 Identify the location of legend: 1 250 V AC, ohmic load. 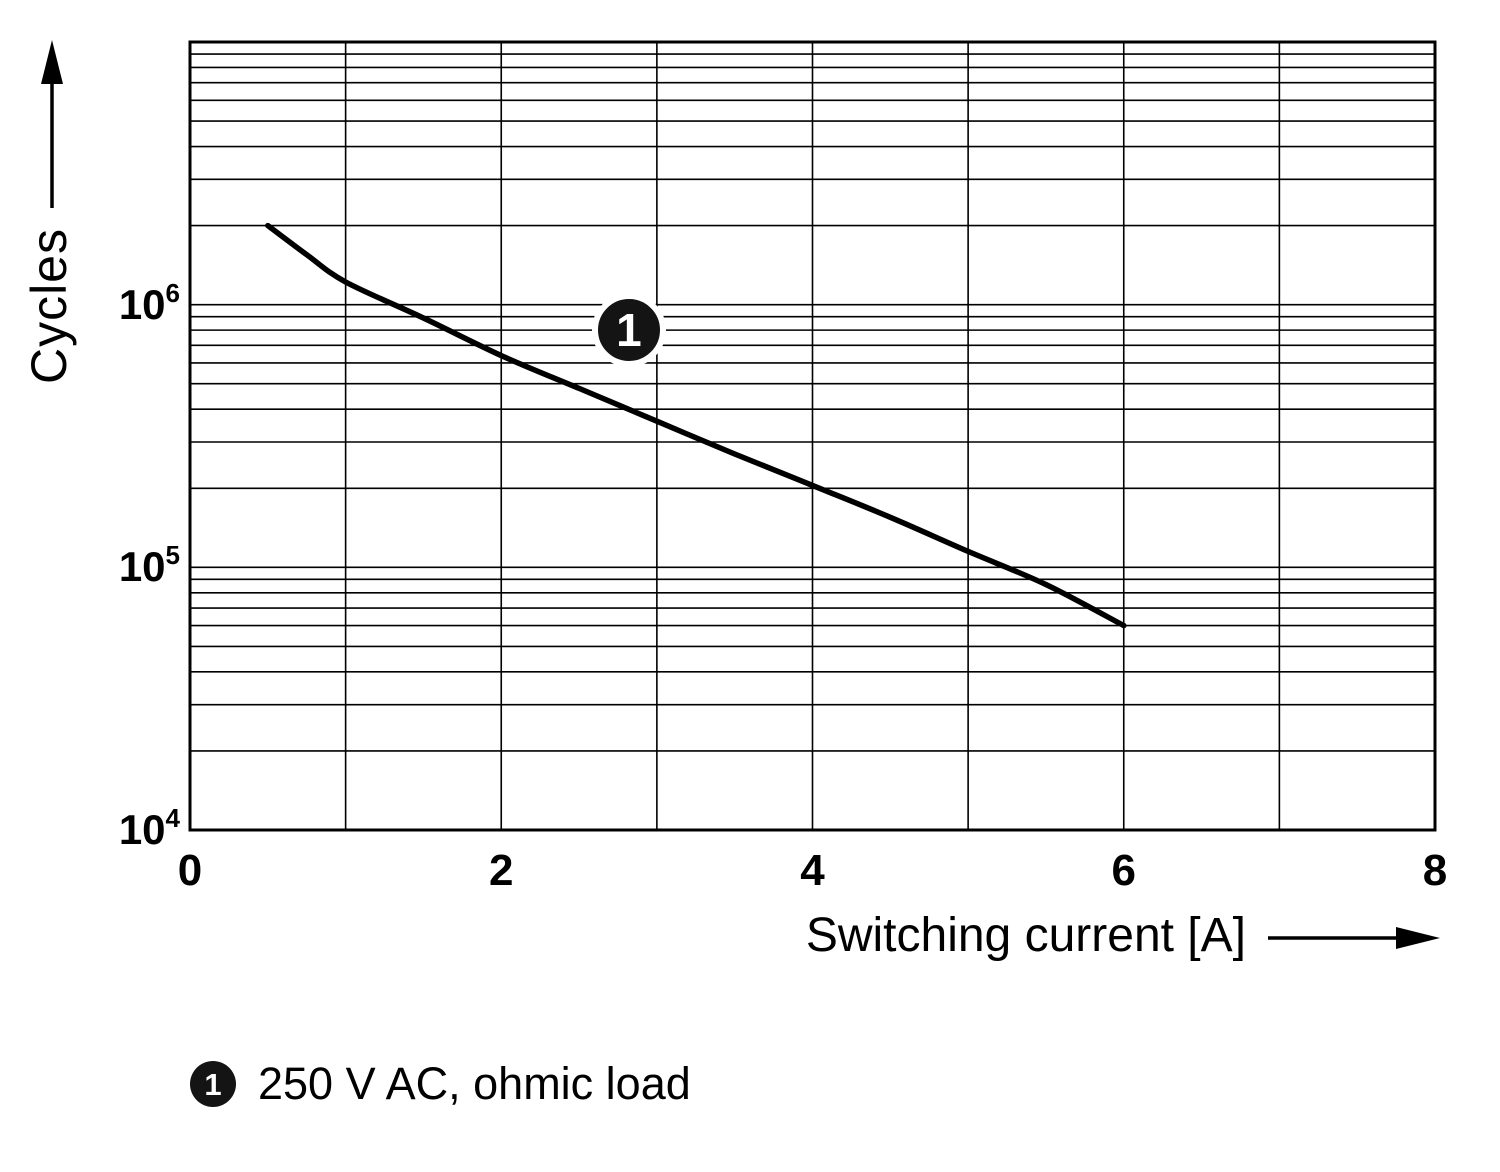
(440, 1084).